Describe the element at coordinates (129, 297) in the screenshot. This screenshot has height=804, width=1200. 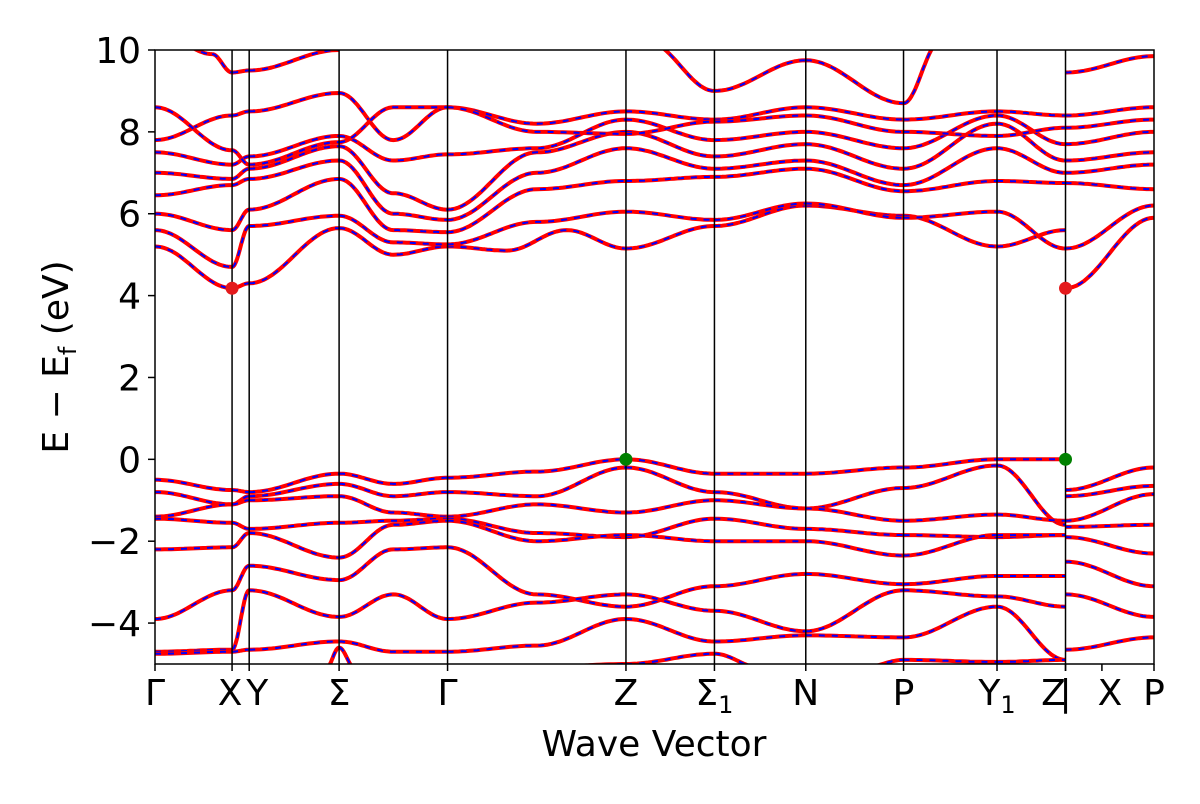
I see `y-tick-label: 4` at that location.